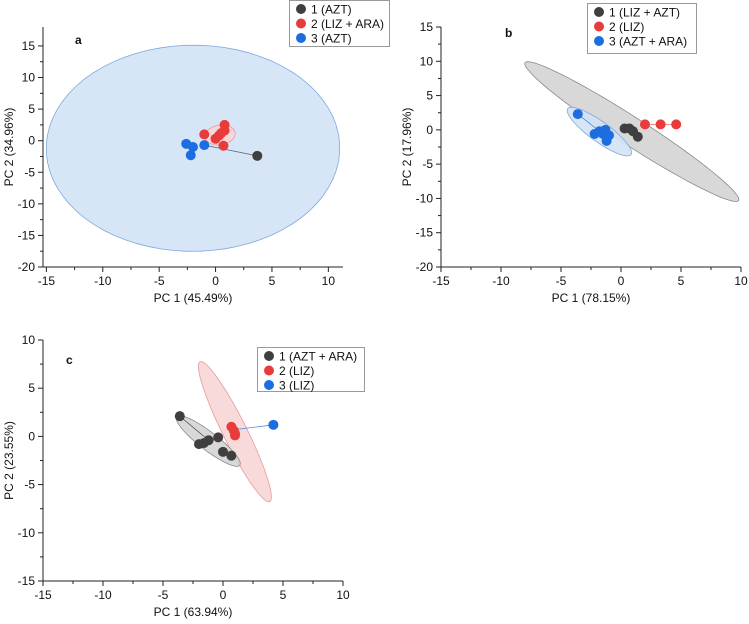 This screenshot has width=749, height=624. I want to click on legend-label: 2 (LIZ + ARA), so click(347, 24).